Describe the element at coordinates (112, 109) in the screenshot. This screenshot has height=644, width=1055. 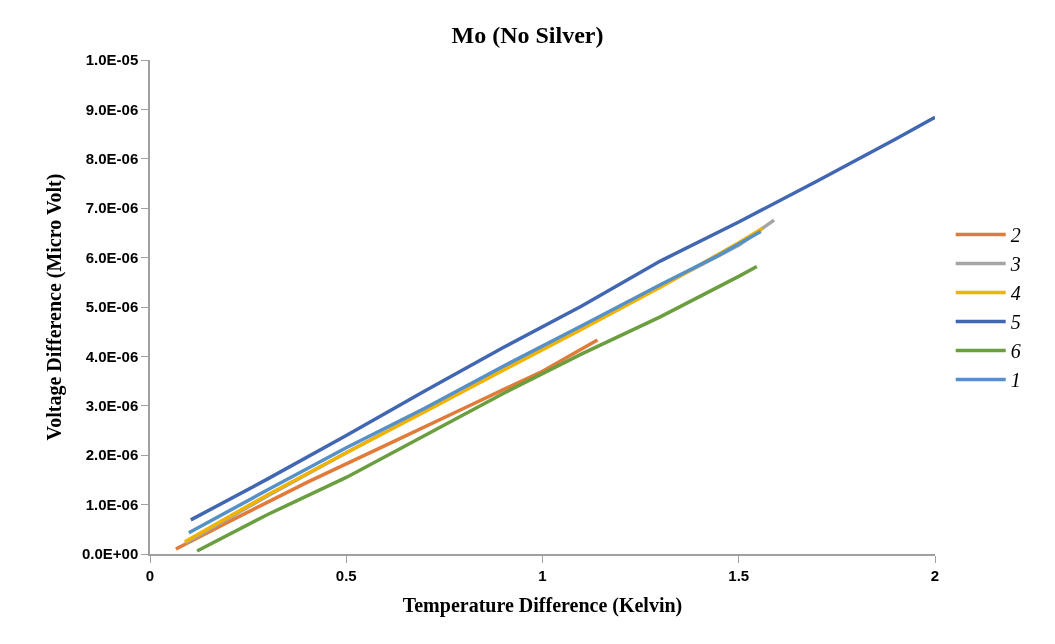
I see `y-tick-label: 9.0E-06` at that location.